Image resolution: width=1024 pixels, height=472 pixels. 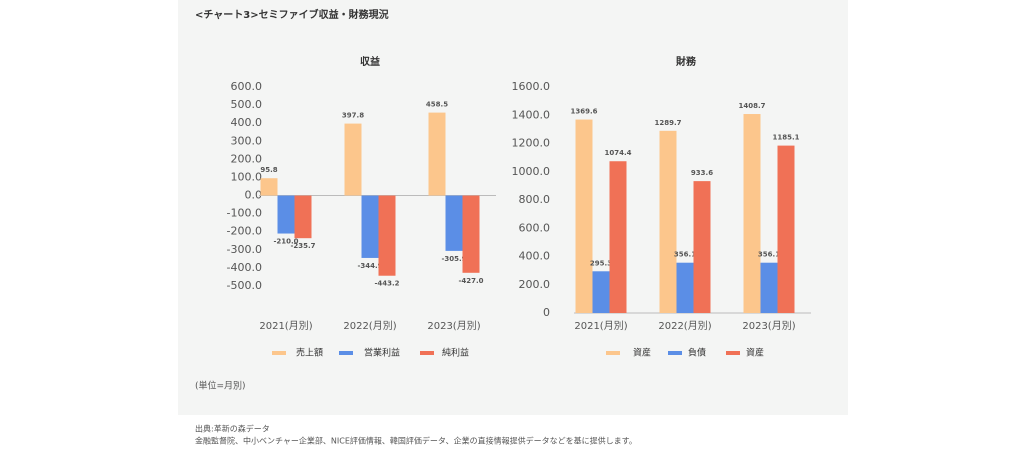 What do you see at coordinates (785, 138) in the screenshot?
I see `value-label: 1185.1` at bounding box center [785, 138].